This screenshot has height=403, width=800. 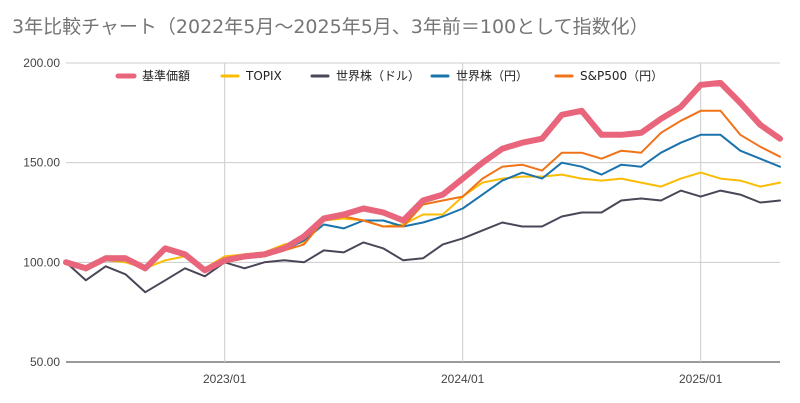 What do you see at coordinates (41, 63) in the screenshot?
I see `y-tick-label: 200.00` at bounding box center [41, 63].